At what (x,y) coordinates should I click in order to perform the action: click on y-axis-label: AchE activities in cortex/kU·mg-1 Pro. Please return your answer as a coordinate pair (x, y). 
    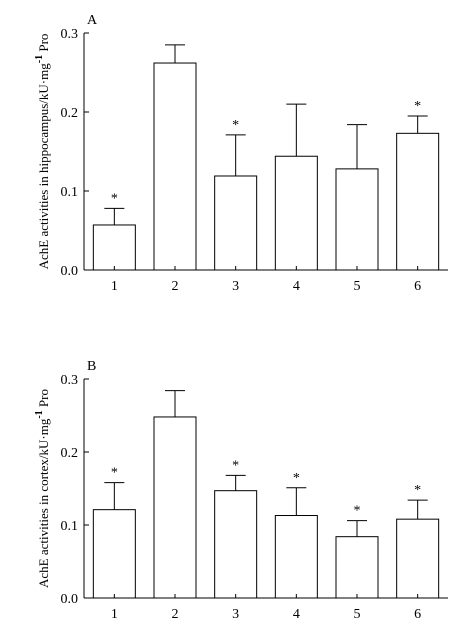
    Looking at the image, I should click on (42, 488).